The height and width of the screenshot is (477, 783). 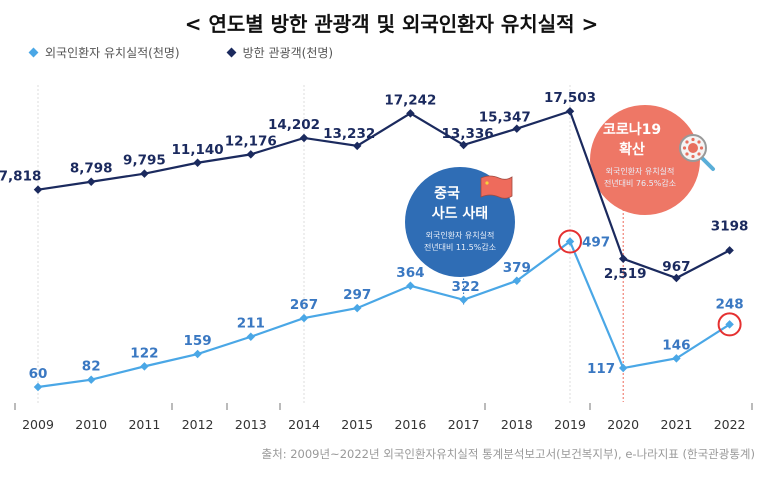 I want to click on x-tick-label-2013: 2013, so click(x=251, y=424).